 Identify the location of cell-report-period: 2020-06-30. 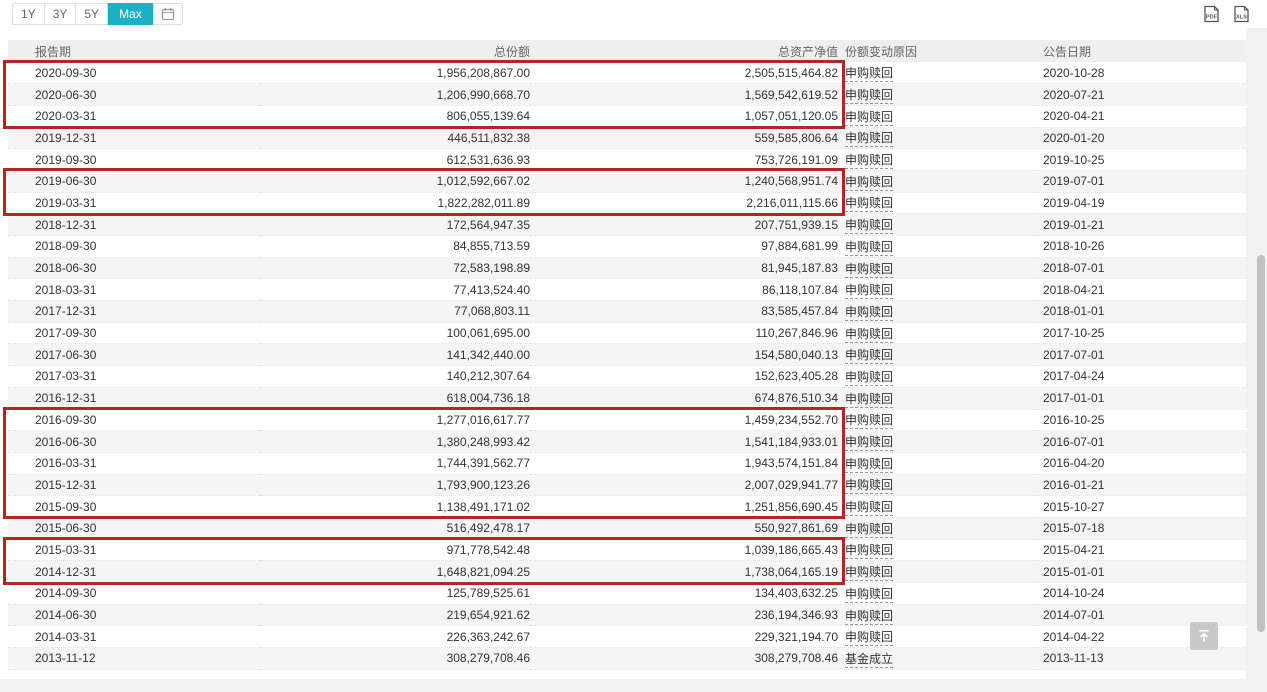
(134, 94).